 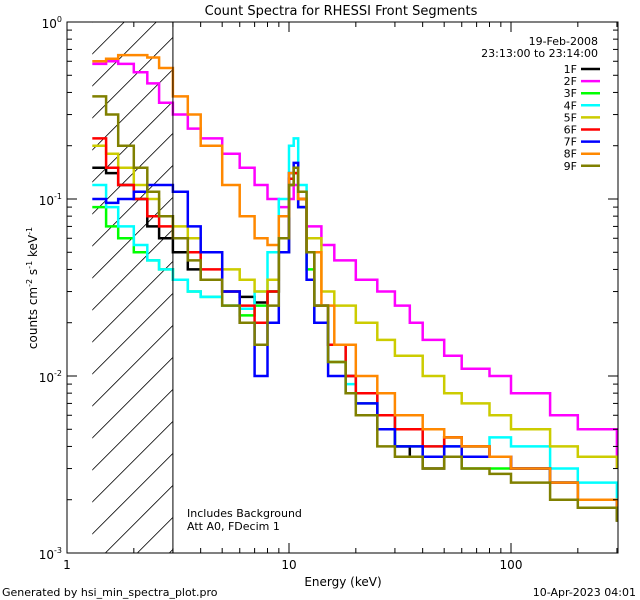 What do you see at coordinates (244, 513) in the screenshot?
I see `annotation-background: Includes Background` at bounding box center [244, 513].